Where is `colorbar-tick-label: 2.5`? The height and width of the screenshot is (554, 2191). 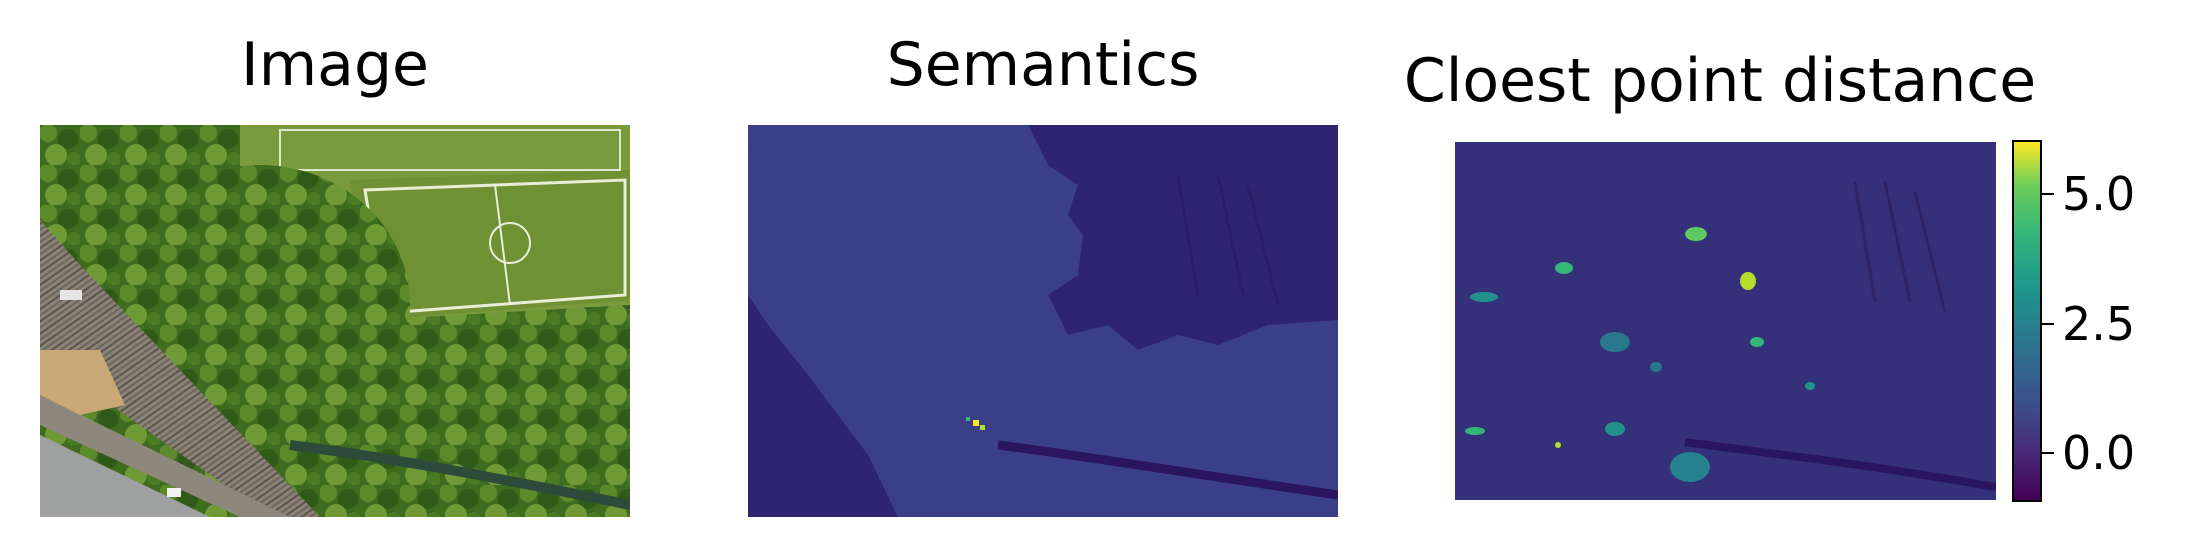
colorbar-tick-label: 2.5 is located at coordinates (2099, 323).